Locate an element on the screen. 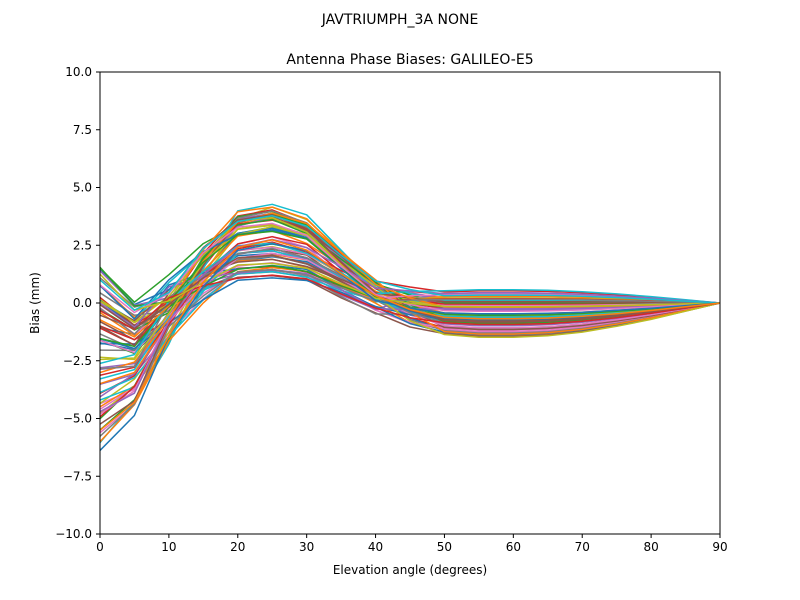 The width and height of the screenshot is (800, 600). x-tick-label: 0 is located at coordinates (100, 547).